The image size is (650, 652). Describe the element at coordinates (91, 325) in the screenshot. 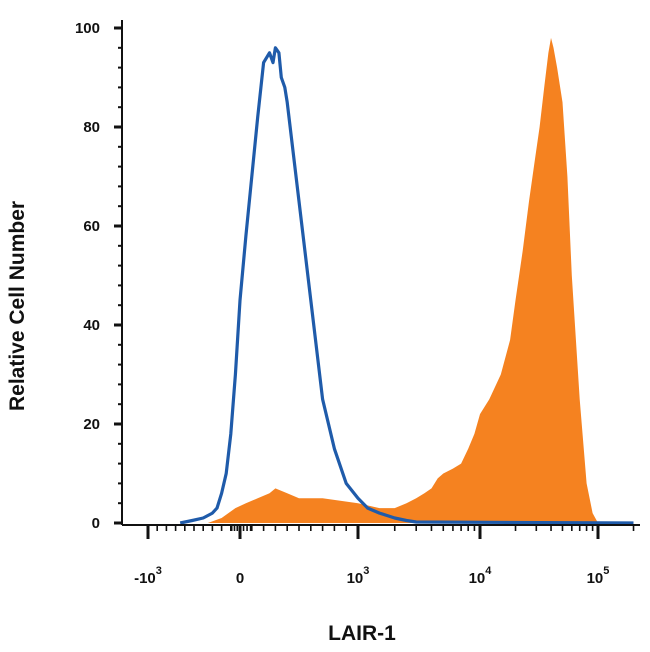

I see `y-tick-label: 40` at that location.